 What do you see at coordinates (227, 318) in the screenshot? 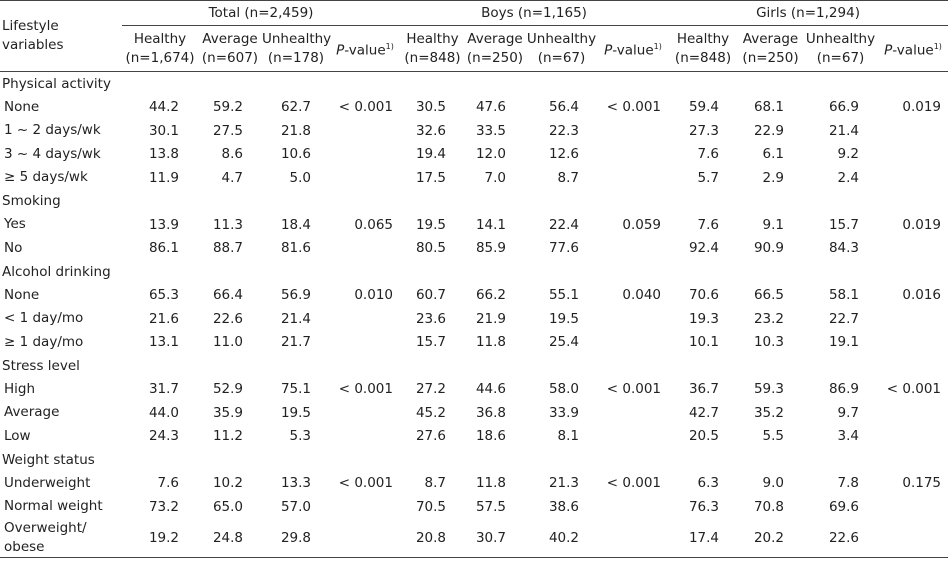
I see `value-cell: 22.6` at bounding box center [227, 318].